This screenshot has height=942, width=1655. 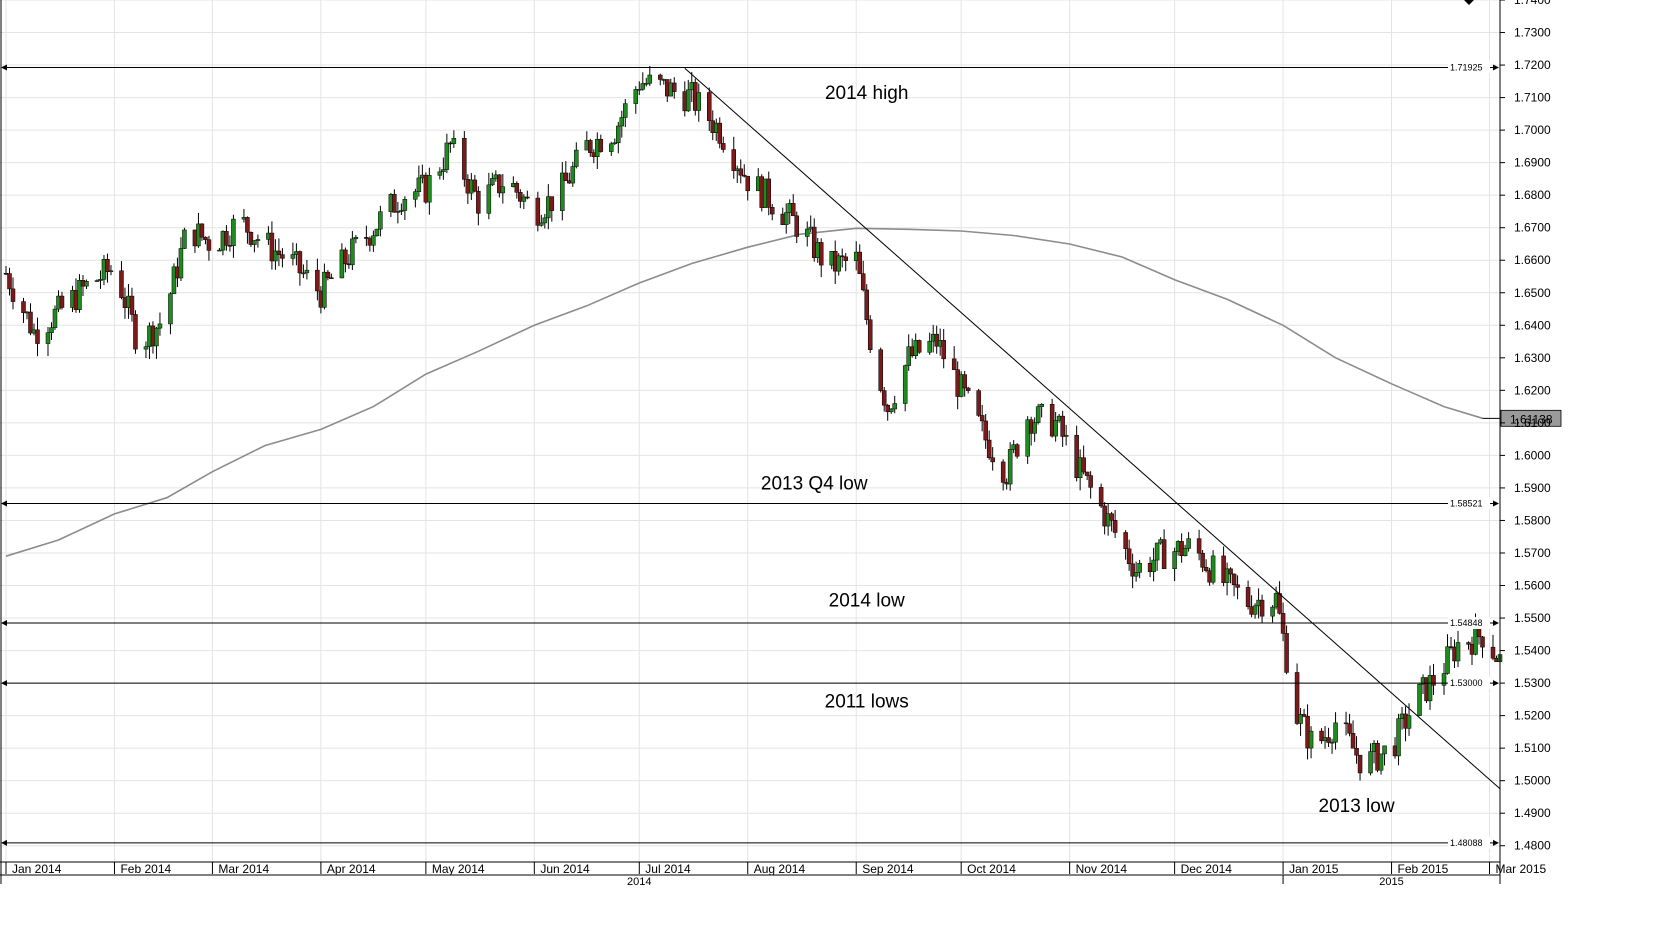 I want to click on y-tick-label: 1.4900, so click(x=1532, y=813).